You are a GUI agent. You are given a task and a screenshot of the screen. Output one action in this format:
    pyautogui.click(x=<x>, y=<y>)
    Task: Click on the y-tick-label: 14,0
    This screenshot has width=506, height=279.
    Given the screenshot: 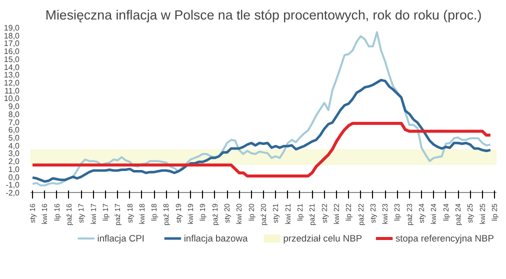 What is the action you would take?
    pyautogui.click(x=12, y=67)
    